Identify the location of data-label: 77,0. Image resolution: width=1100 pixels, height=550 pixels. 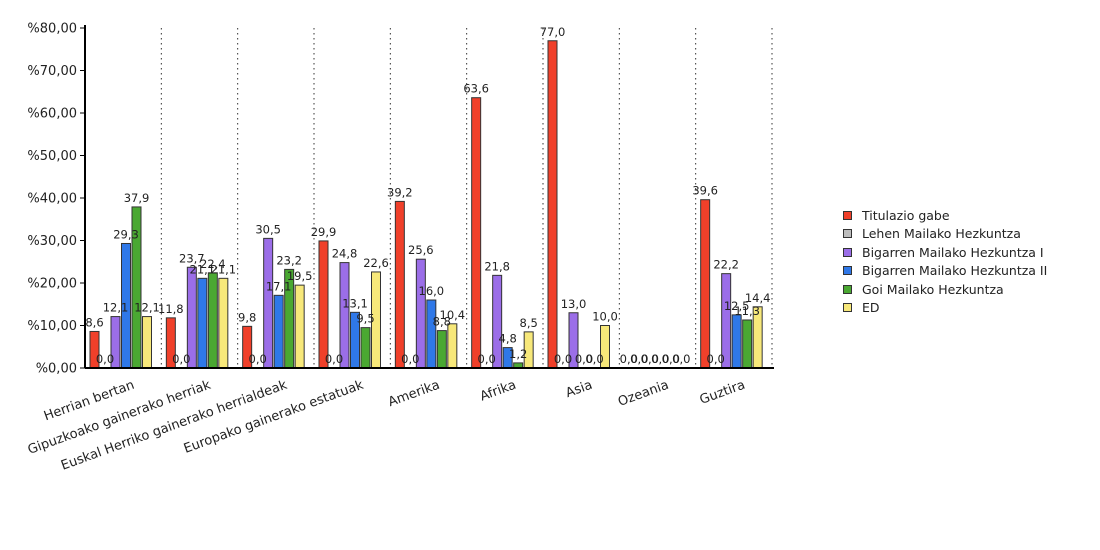
(553, 32).